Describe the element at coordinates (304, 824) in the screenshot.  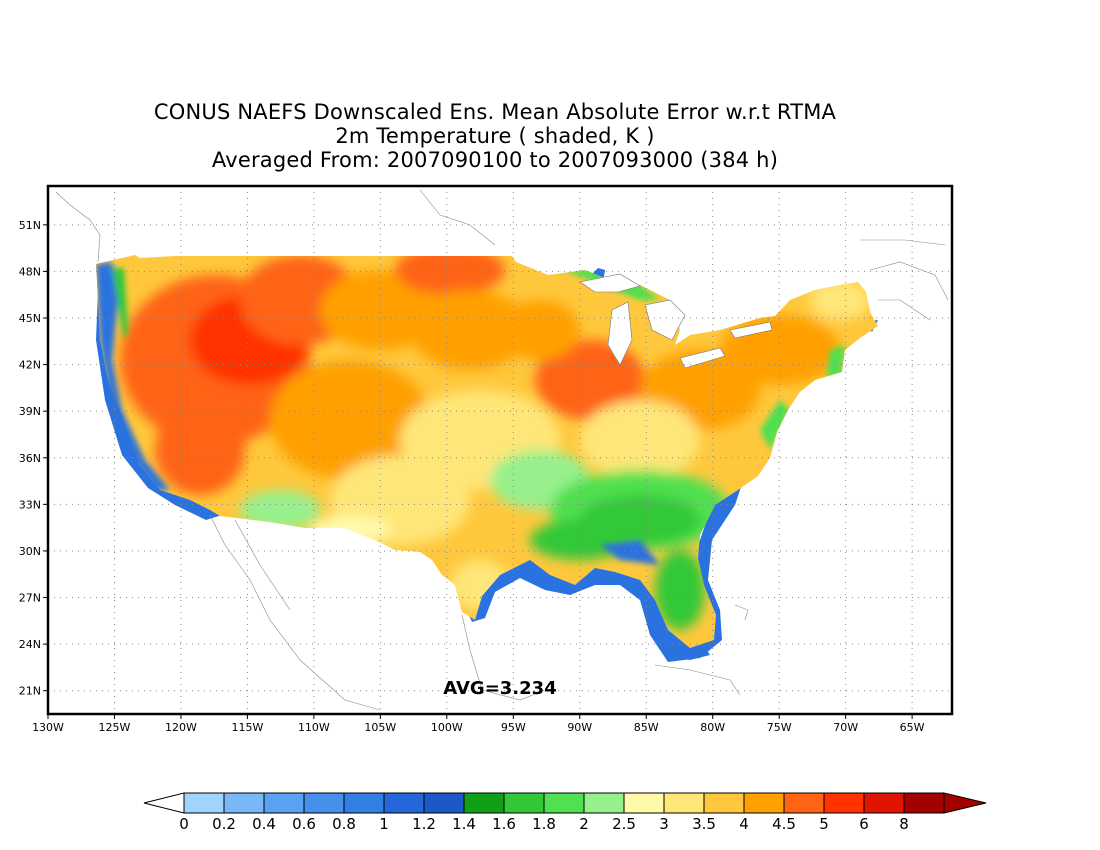
I see `colorbar-label: 0.6` at that location.